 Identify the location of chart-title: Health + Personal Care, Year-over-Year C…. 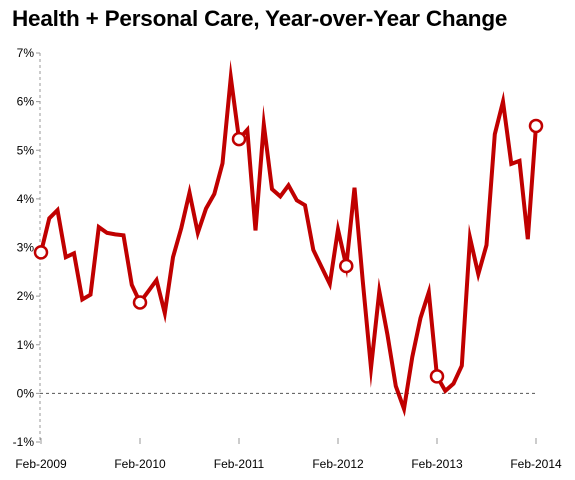
(260, 18).